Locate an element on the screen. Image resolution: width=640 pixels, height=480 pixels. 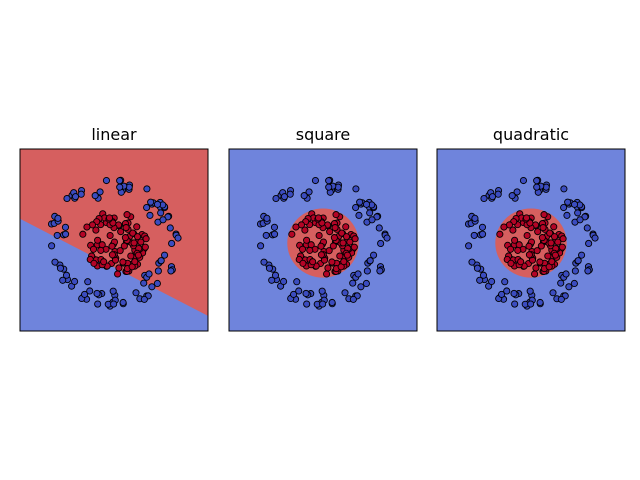
panel-square: square is located at coordinates (323, 228).